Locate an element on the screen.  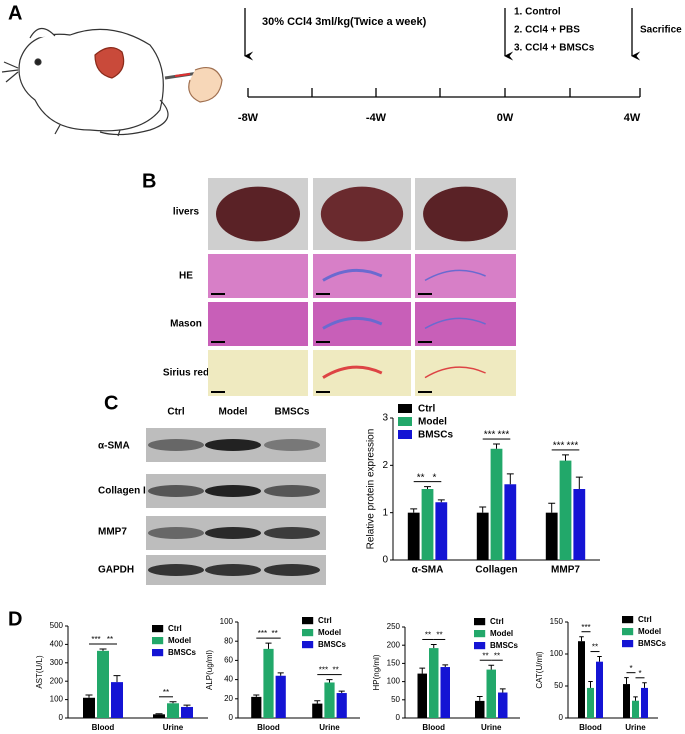
significance-label: * is located at coordinates (434, 477).